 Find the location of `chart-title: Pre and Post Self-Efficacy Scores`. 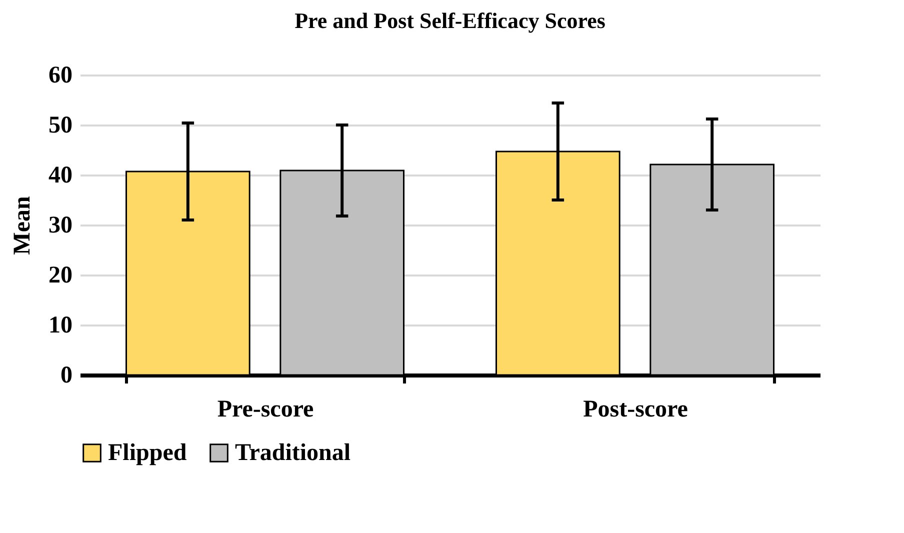

chart-title: Pre and Post Self-Efficacy Scores is located at coordinates (450, 20).